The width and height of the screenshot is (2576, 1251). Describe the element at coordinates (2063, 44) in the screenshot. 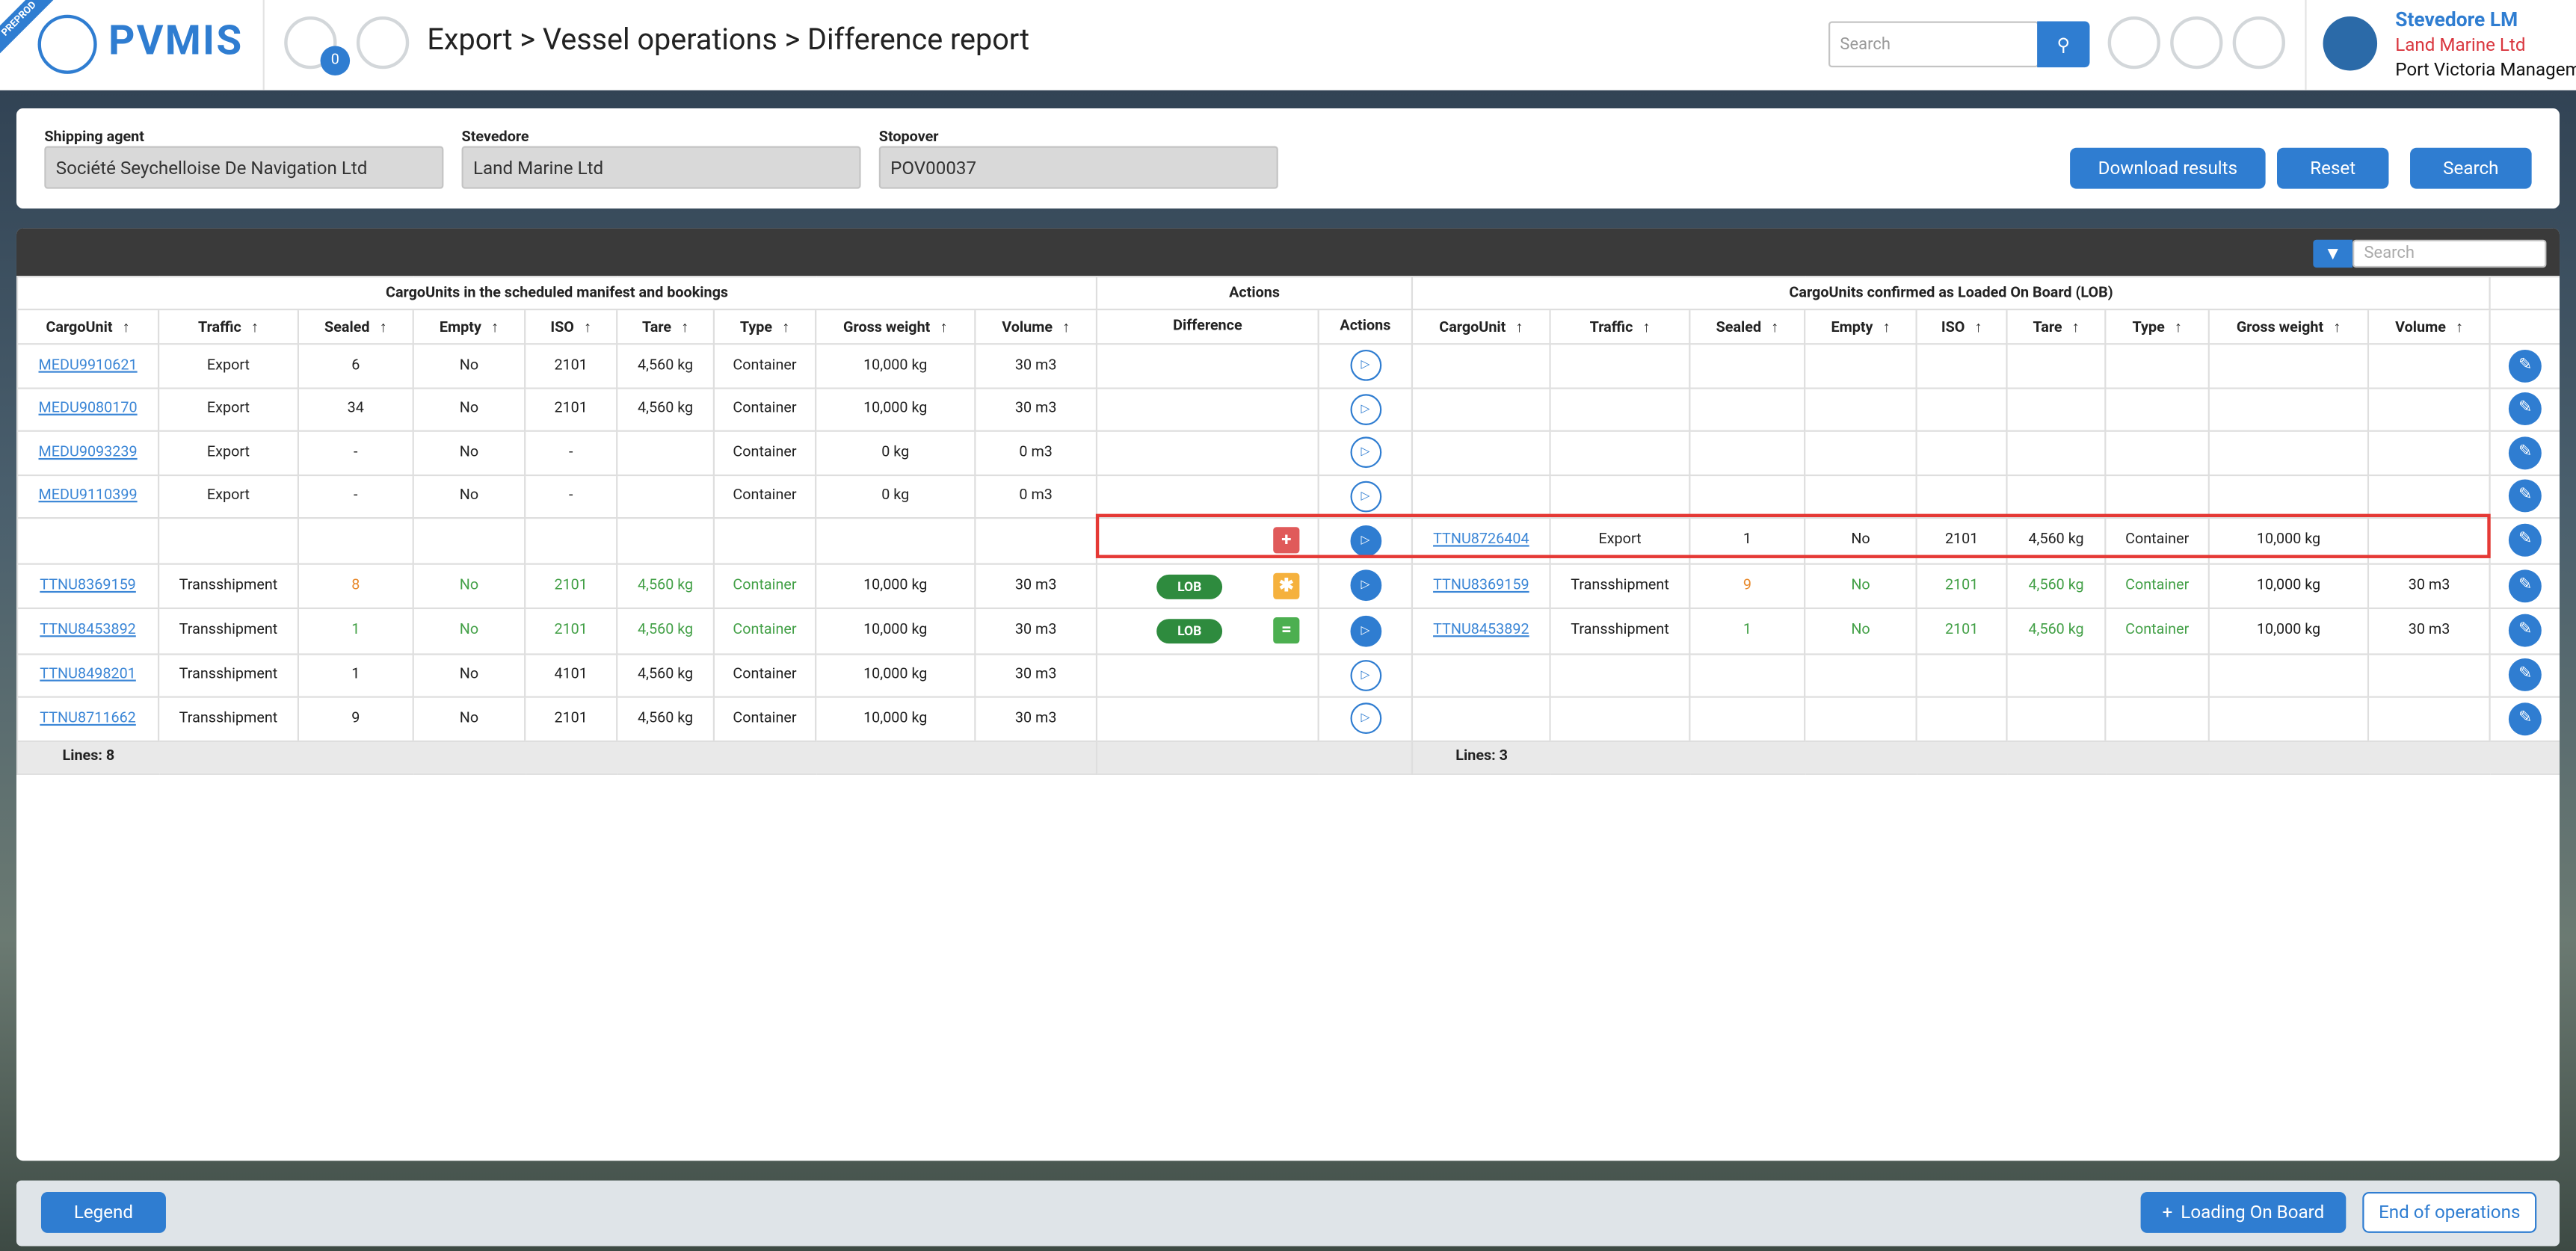

I see `search-button: ⚲` at that location.